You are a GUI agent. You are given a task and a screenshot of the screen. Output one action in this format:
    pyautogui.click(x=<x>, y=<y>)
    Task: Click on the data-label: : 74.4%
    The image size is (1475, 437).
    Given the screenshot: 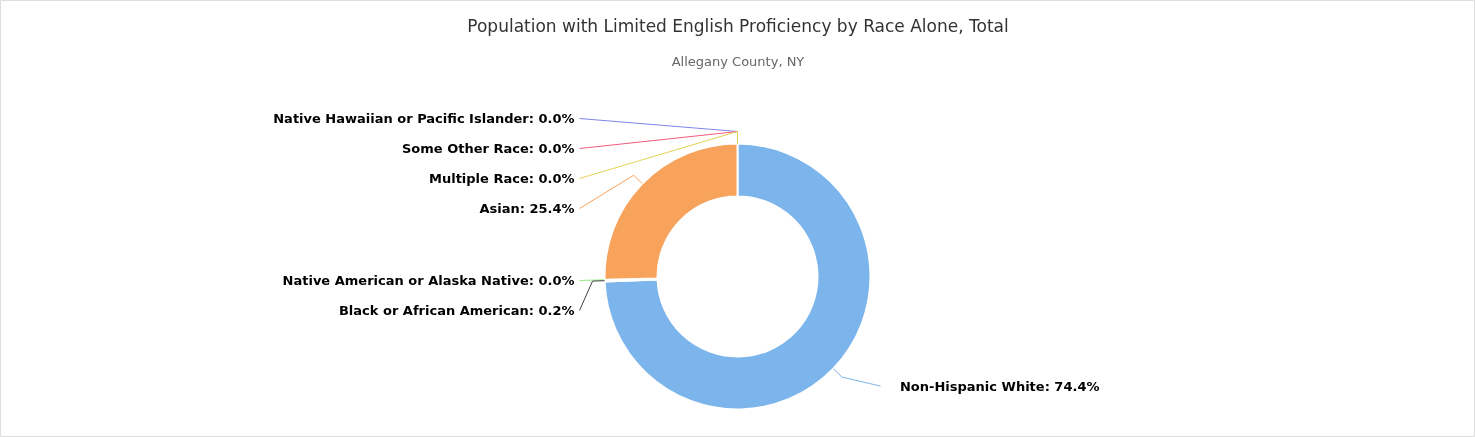 What is the action you would take?
    pyautogui.click(x=1072, y=386)
    